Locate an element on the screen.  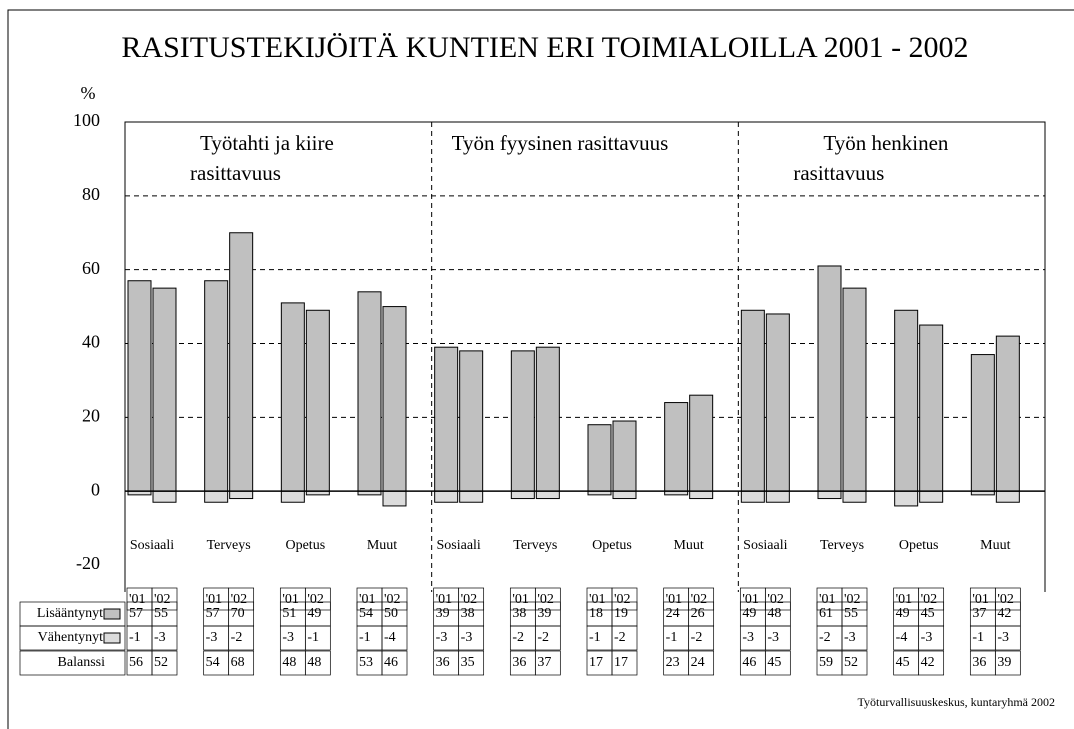
table-value: 37 is located at coordinates (979, 613).